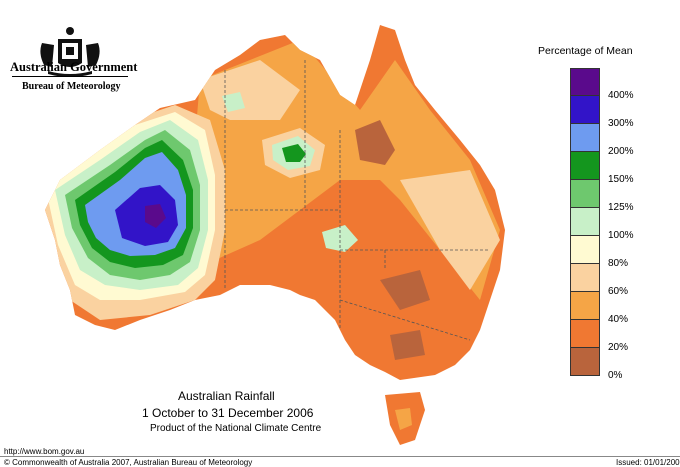 This screenshot has height=467, width=680. I want to click on bureau-name: Bureau of Meteorology, so click(71, 86).